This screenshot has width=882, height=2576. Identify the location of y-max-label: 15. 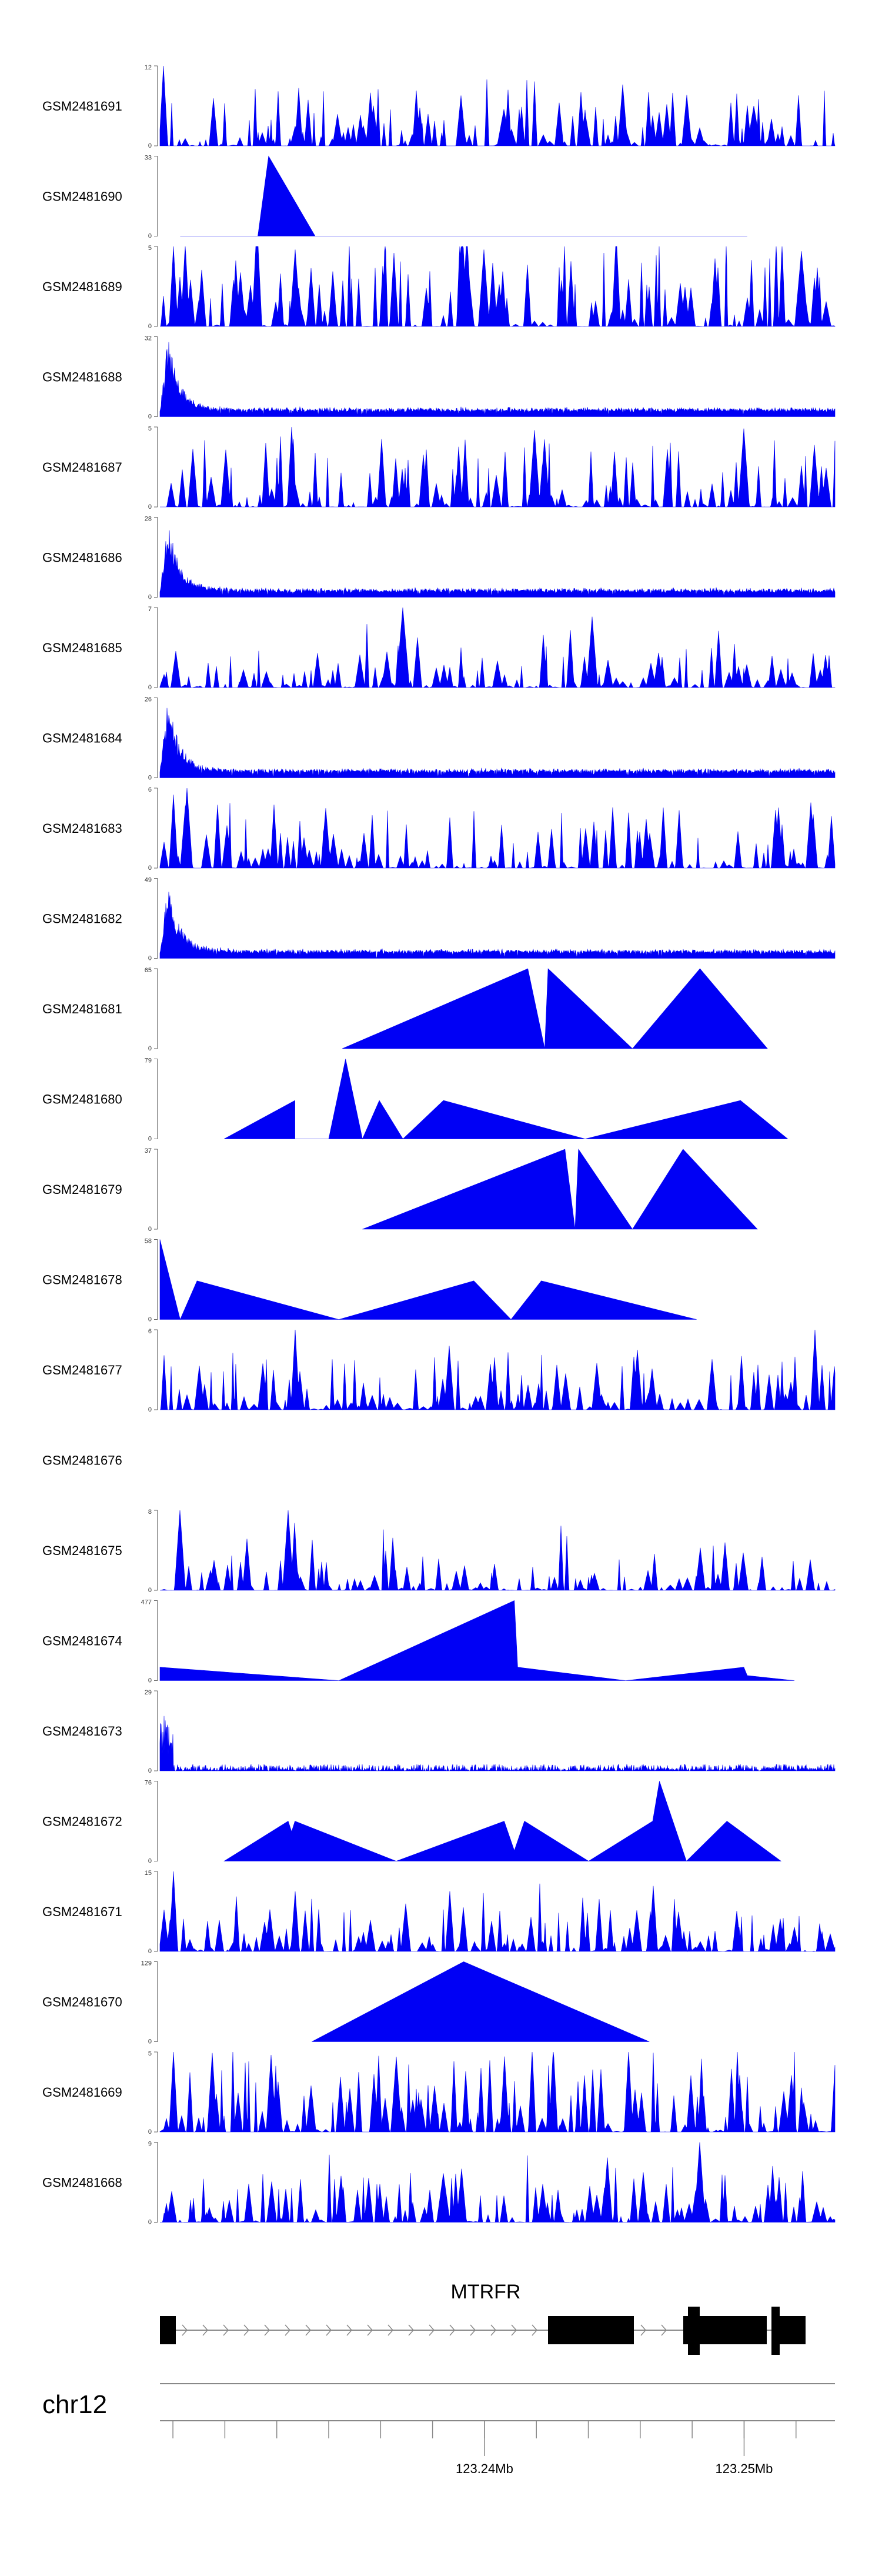
(148, 1873).